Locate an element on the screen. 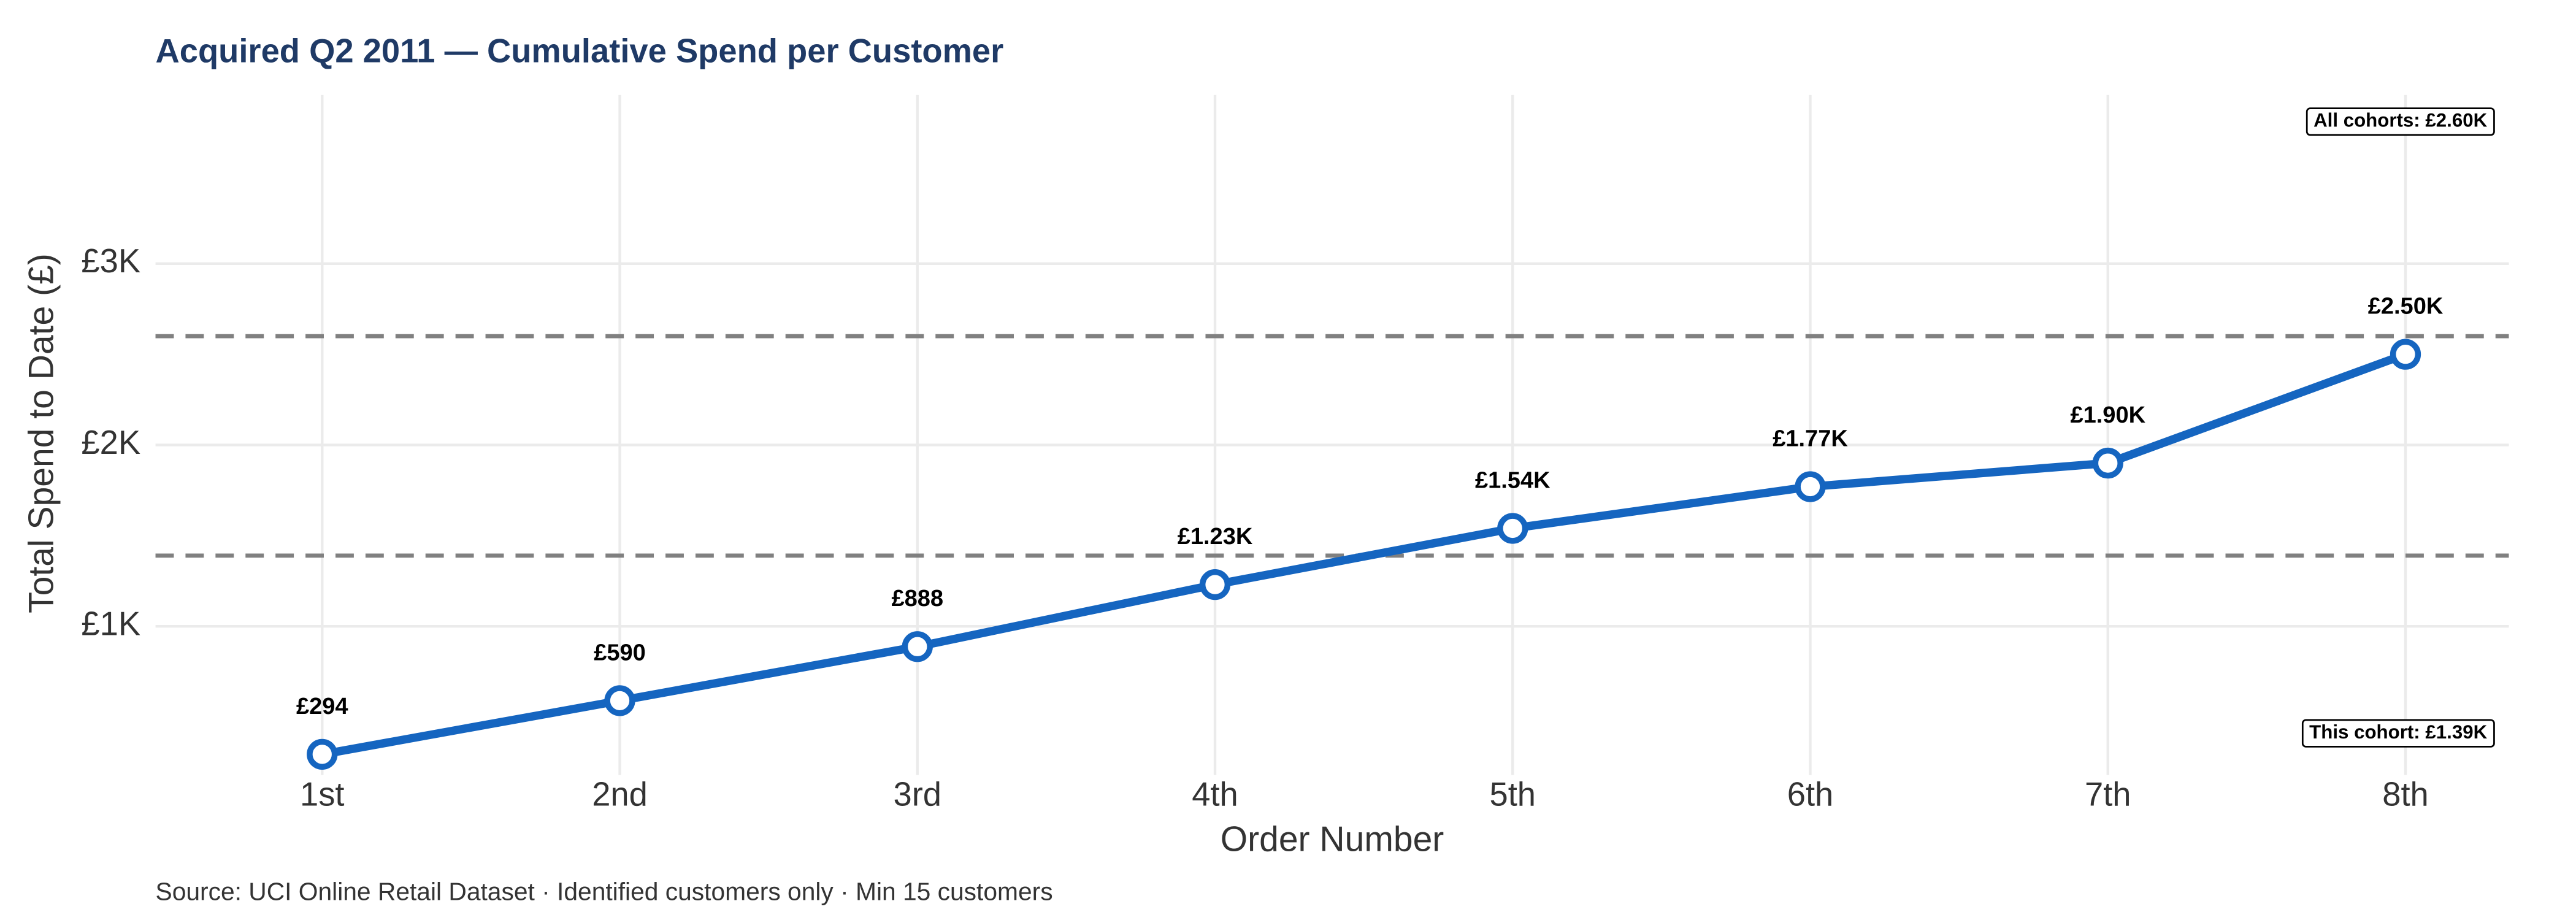 Image resolution: width=2576 pixels, height=920 pixels. x-tick-label: 5th is located at coordinates (1512, 794).